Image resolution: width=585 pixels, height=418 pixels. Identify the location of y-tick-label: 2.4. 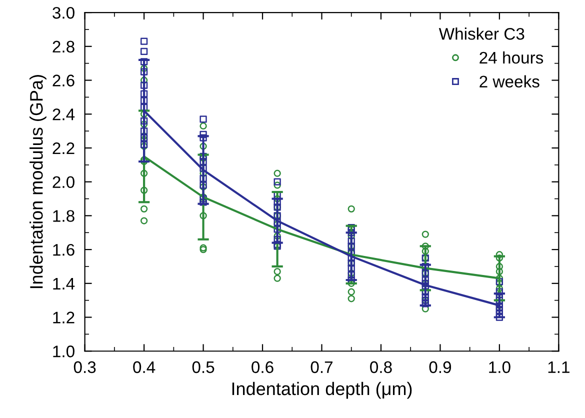
(63, 114).